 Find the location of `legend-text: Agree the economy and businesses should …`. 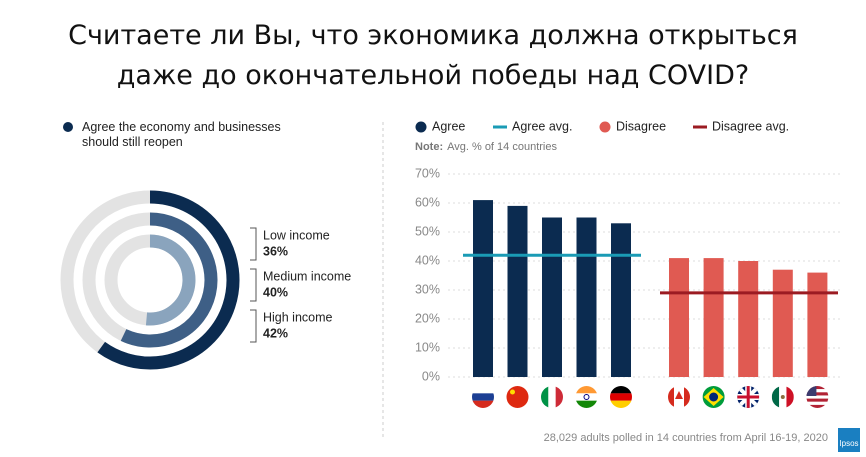

legend-text: Agree the economy and businesses should … is located at coordinates (181, 134).